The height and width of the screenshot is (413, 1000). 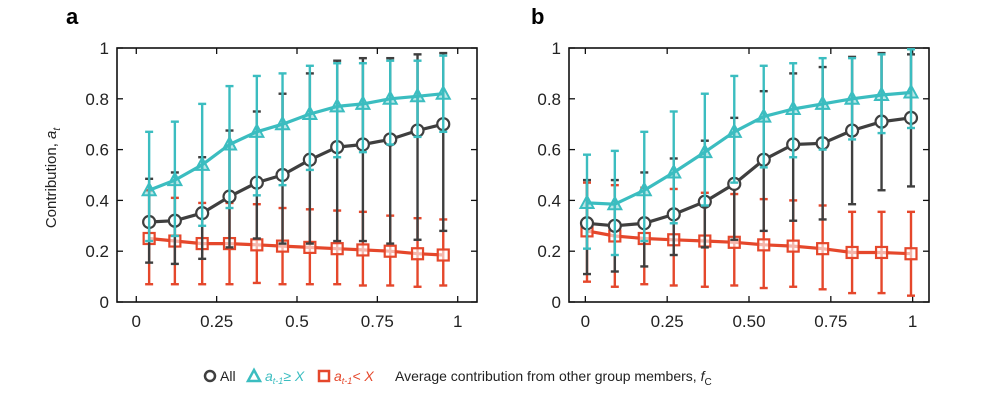 What do you see at coordinates (57, 129) in the screenshot?
I see `y-axis-label-sub: t` at bounding box center [57, 129].